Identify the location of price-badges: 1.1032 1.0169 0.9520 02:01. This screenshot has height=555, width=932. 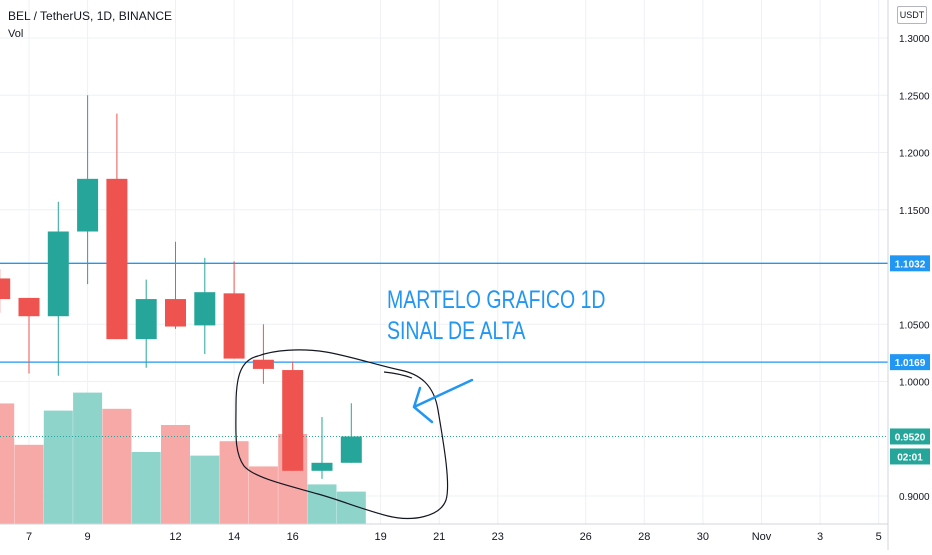
(910, 360).